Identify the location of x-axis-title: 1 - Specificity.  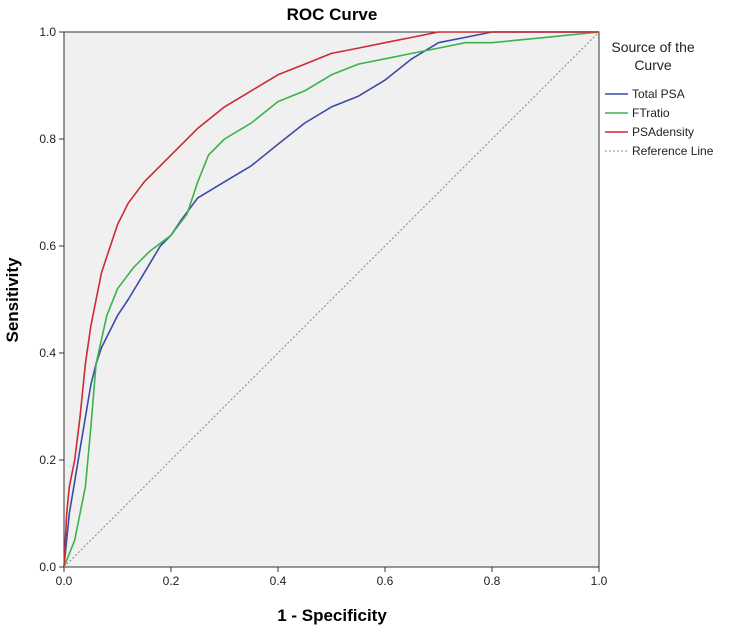
(332, 615).